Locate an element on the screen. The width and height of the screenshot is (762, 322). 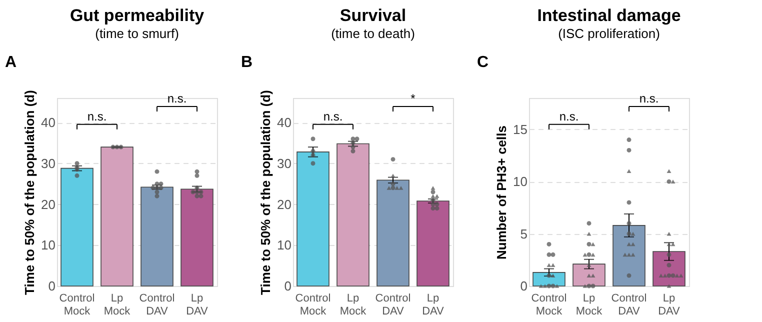
chart-title: Gut permeability is located at coordinates (137, 15).